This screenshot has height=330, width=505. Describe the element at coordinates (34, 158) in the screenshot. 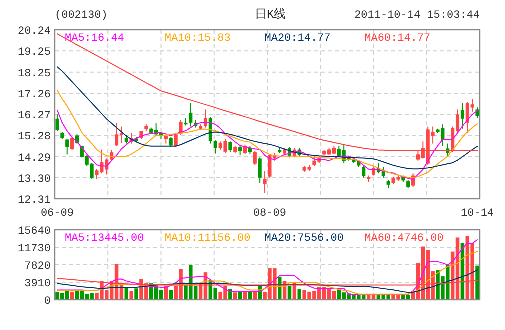

I see `y-tick-label: 14.29` at that location.